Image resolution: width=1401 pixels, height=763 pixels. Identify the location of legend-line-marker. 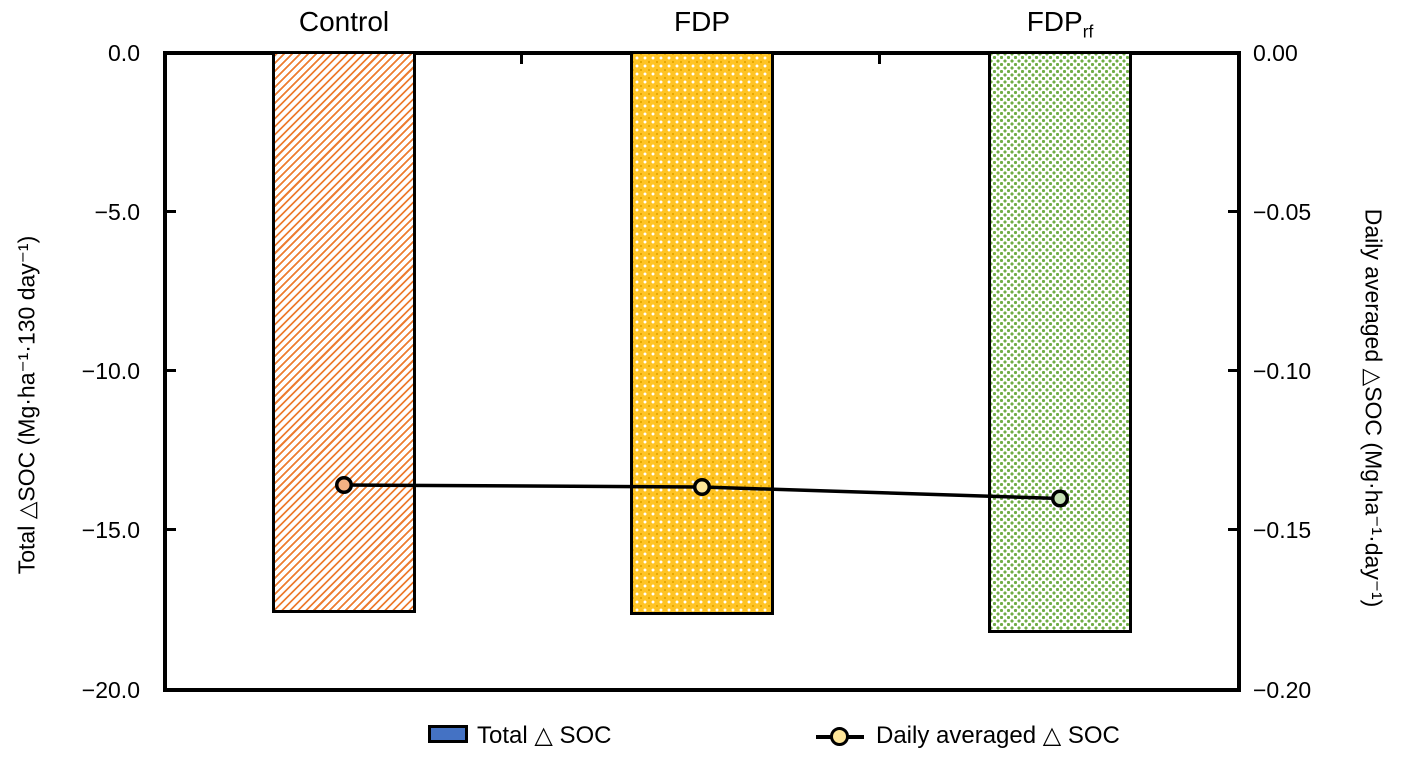
(839, 736).